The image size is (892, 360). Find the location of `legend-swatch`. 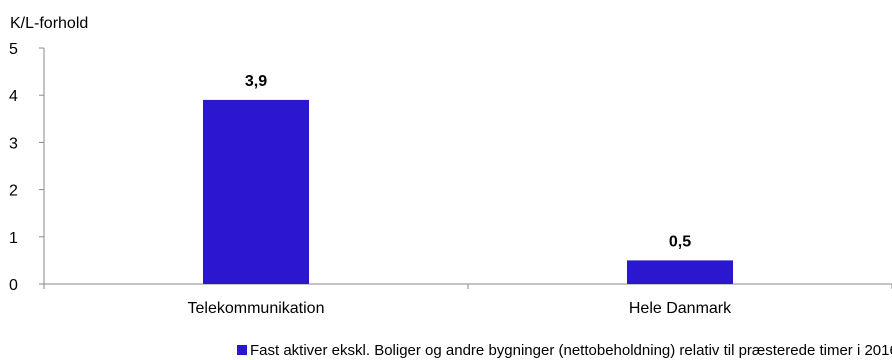

legend-swatch is located at coordinates (242, 350).